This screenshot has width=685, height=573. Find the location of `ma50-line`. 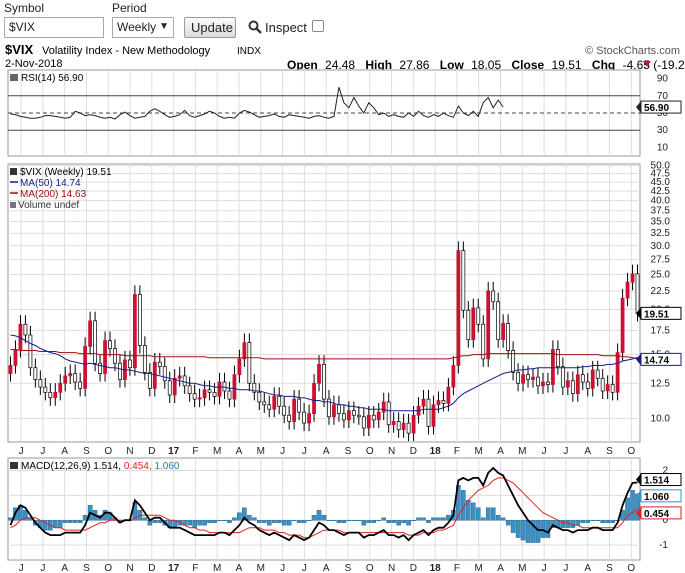

ma50-line is located at coordinates (324, 373).